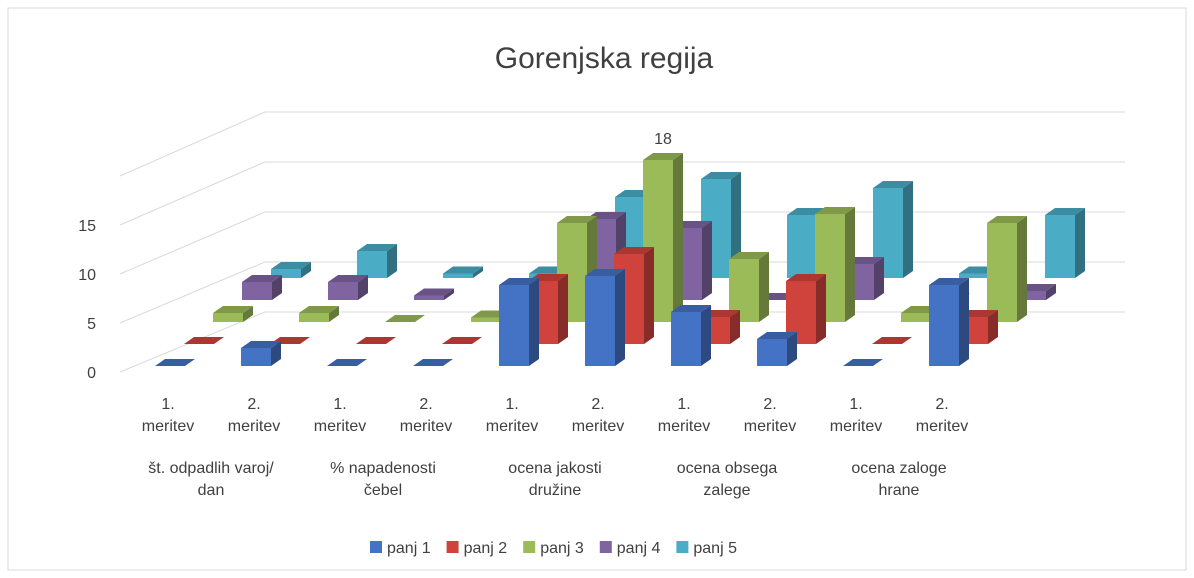  Describe the element at coordinates (409, 548) in the screenshot. I see `legend-label: panj 1` at that location.